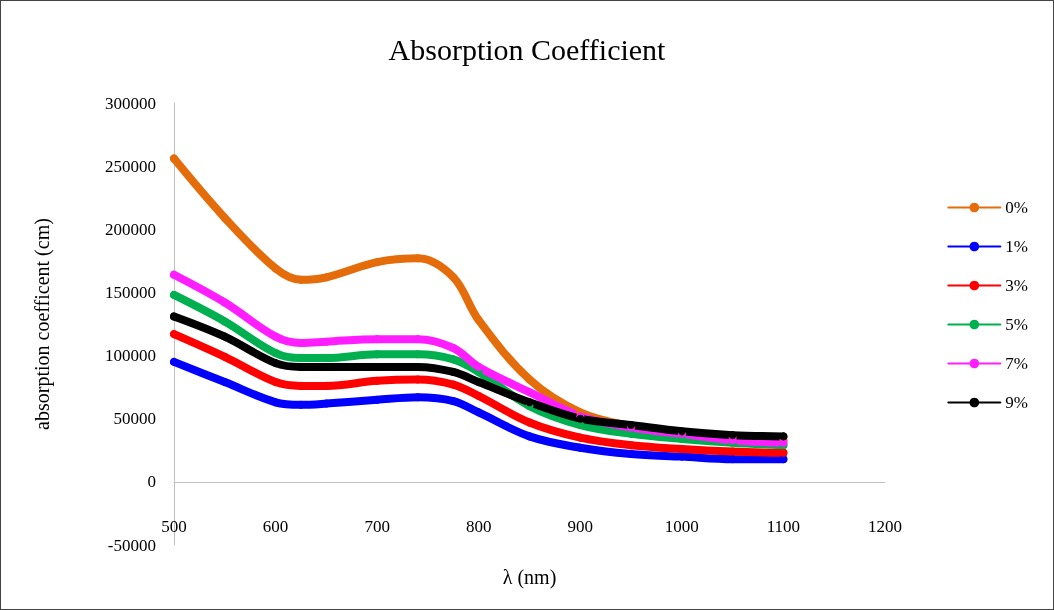 Image resolution: width=1054 pixels, height=610 pixels. Describe the element at coordinates (130, 229) in the screenshot. I see `y-tick-label: 200000` at that location.